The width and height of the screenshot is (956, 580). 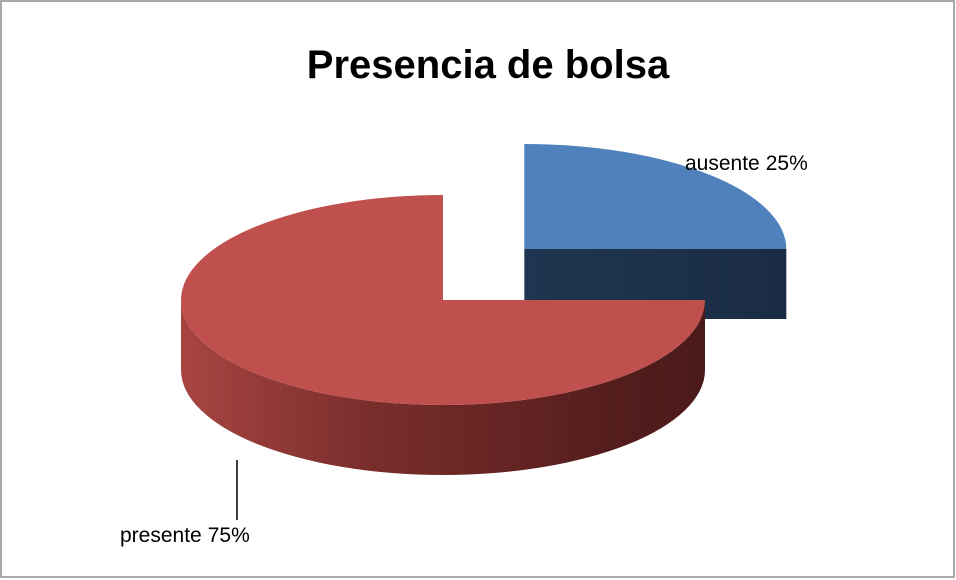 I want to click on data-label-value: 75%, so click(x=229, y=535).